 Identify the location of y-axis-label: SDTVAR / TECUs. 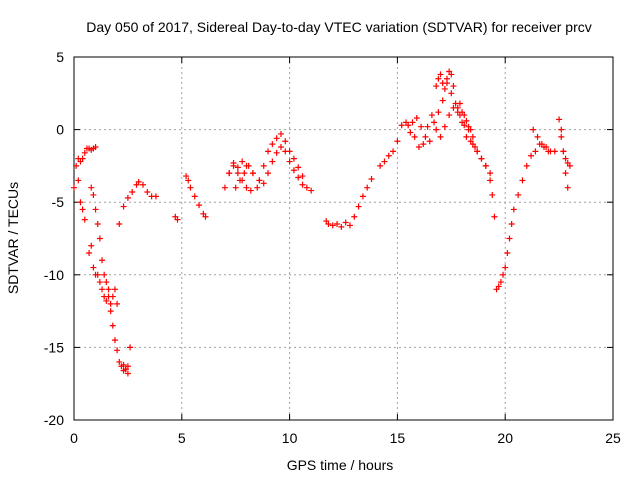
(13, 238).